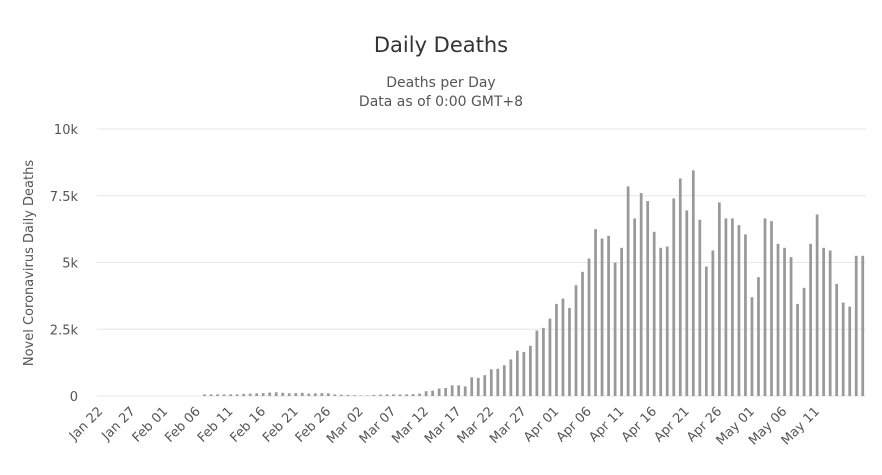  I want to click on x-tick-label: Jan 22, so click(86, 424).